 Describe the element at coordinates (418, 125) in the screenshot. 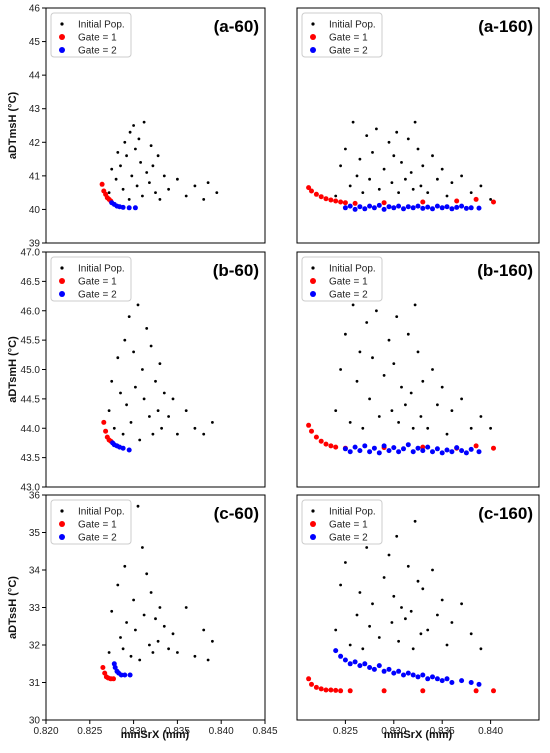

I see `panel-a-160: Initial Pop. Gate = 1 Gate = 2 (a-160)` at that location.